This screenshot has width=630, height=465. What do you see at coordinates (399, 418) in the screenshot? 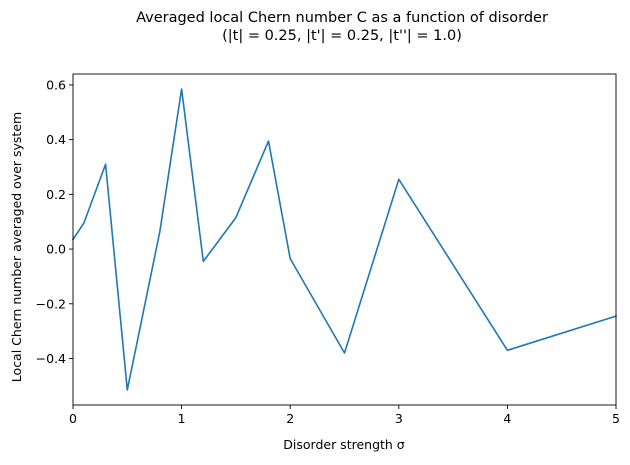
I see `x-tick-label: 3` at bounding box center [399, 418].